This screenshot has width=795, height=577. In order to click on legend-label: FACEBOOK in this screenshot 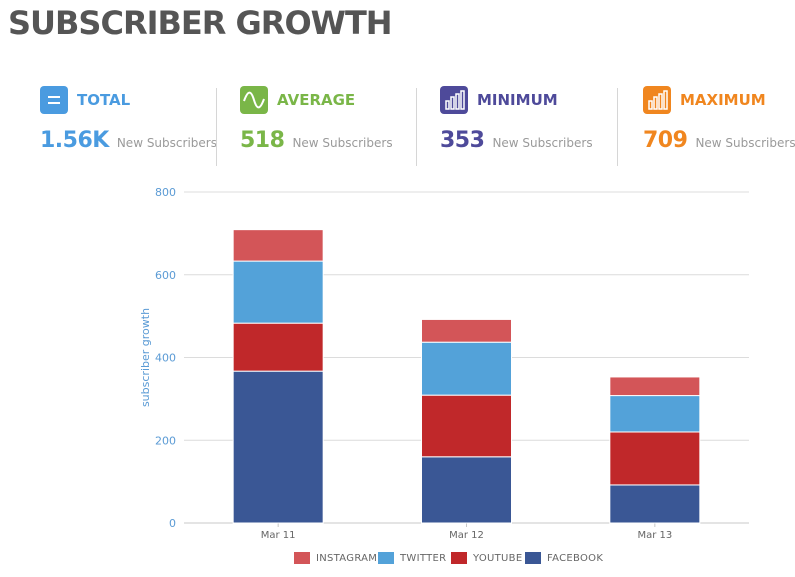, I will do `click(575, 558)`.